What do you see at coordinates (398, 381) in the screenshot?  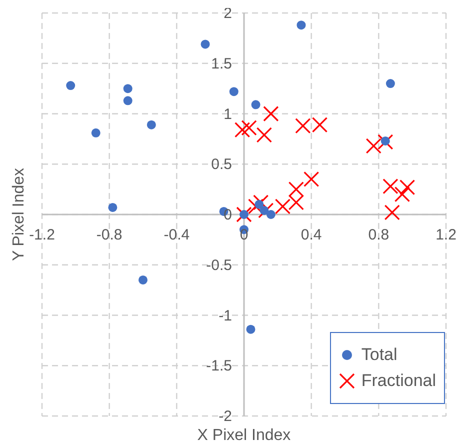 I see `legend-label: Fractional` at bounding box center [398, 381].